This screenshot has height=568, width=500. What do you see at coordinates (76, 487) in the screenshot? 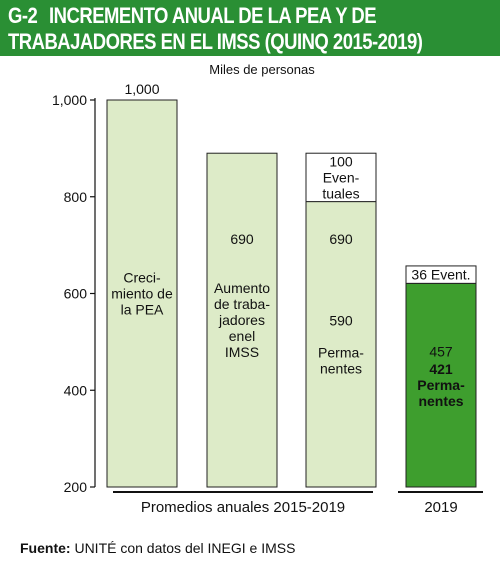
I see `y-tick-label: 200` at bounding box center [76, 487].